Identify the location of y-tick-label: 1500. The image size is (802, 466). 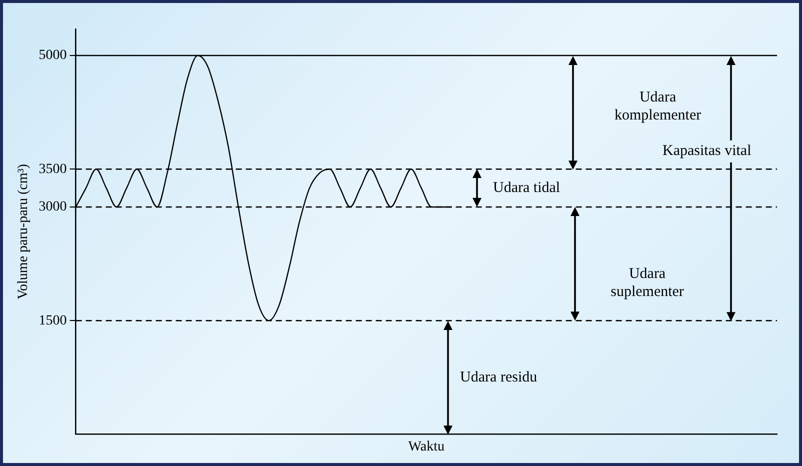
(52, 320).